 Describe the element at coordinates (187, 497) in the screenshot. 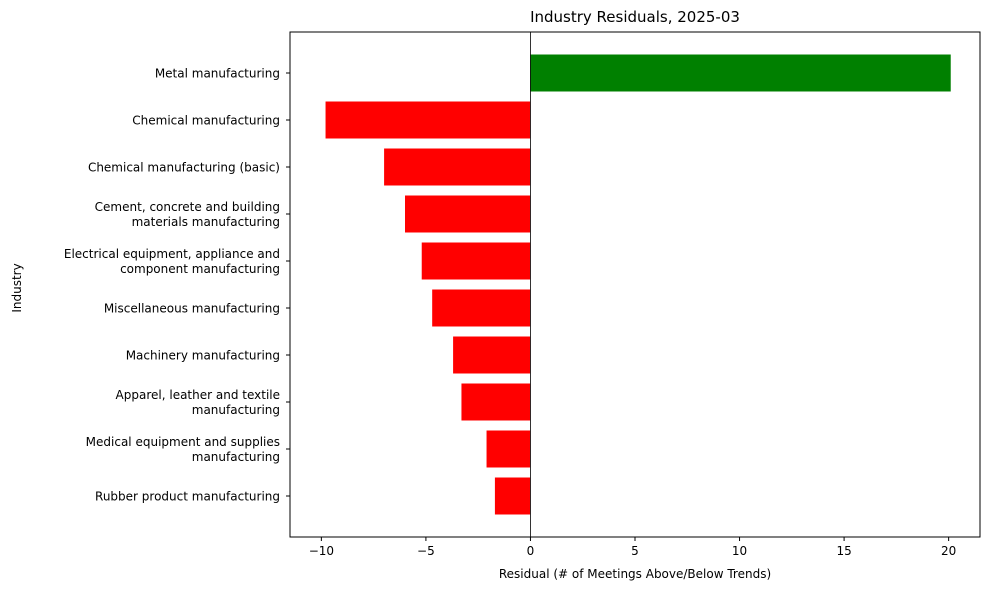

I see `y-tick-label: Rubber product manufacturing` at that location.